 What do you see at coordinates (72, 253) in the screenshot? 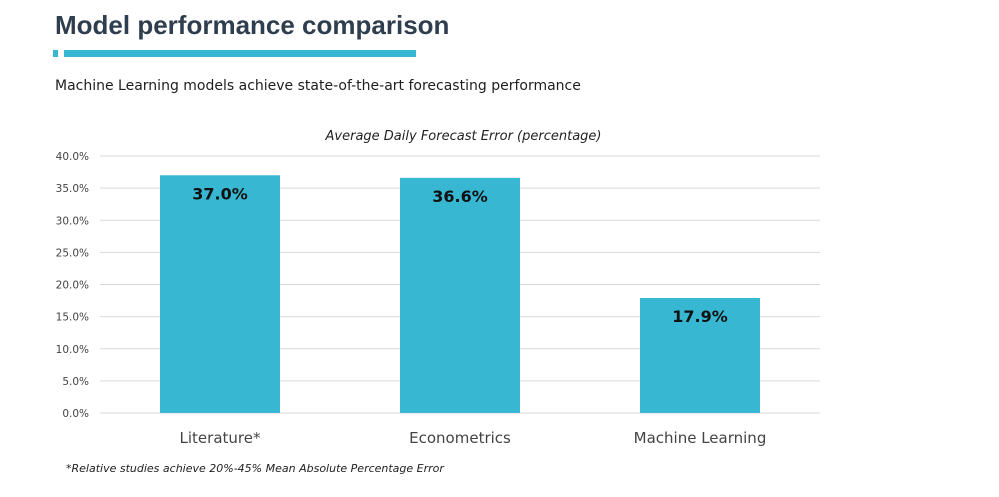
I see `y-tick-label: 25.0%` at bounding box center [72, 253].